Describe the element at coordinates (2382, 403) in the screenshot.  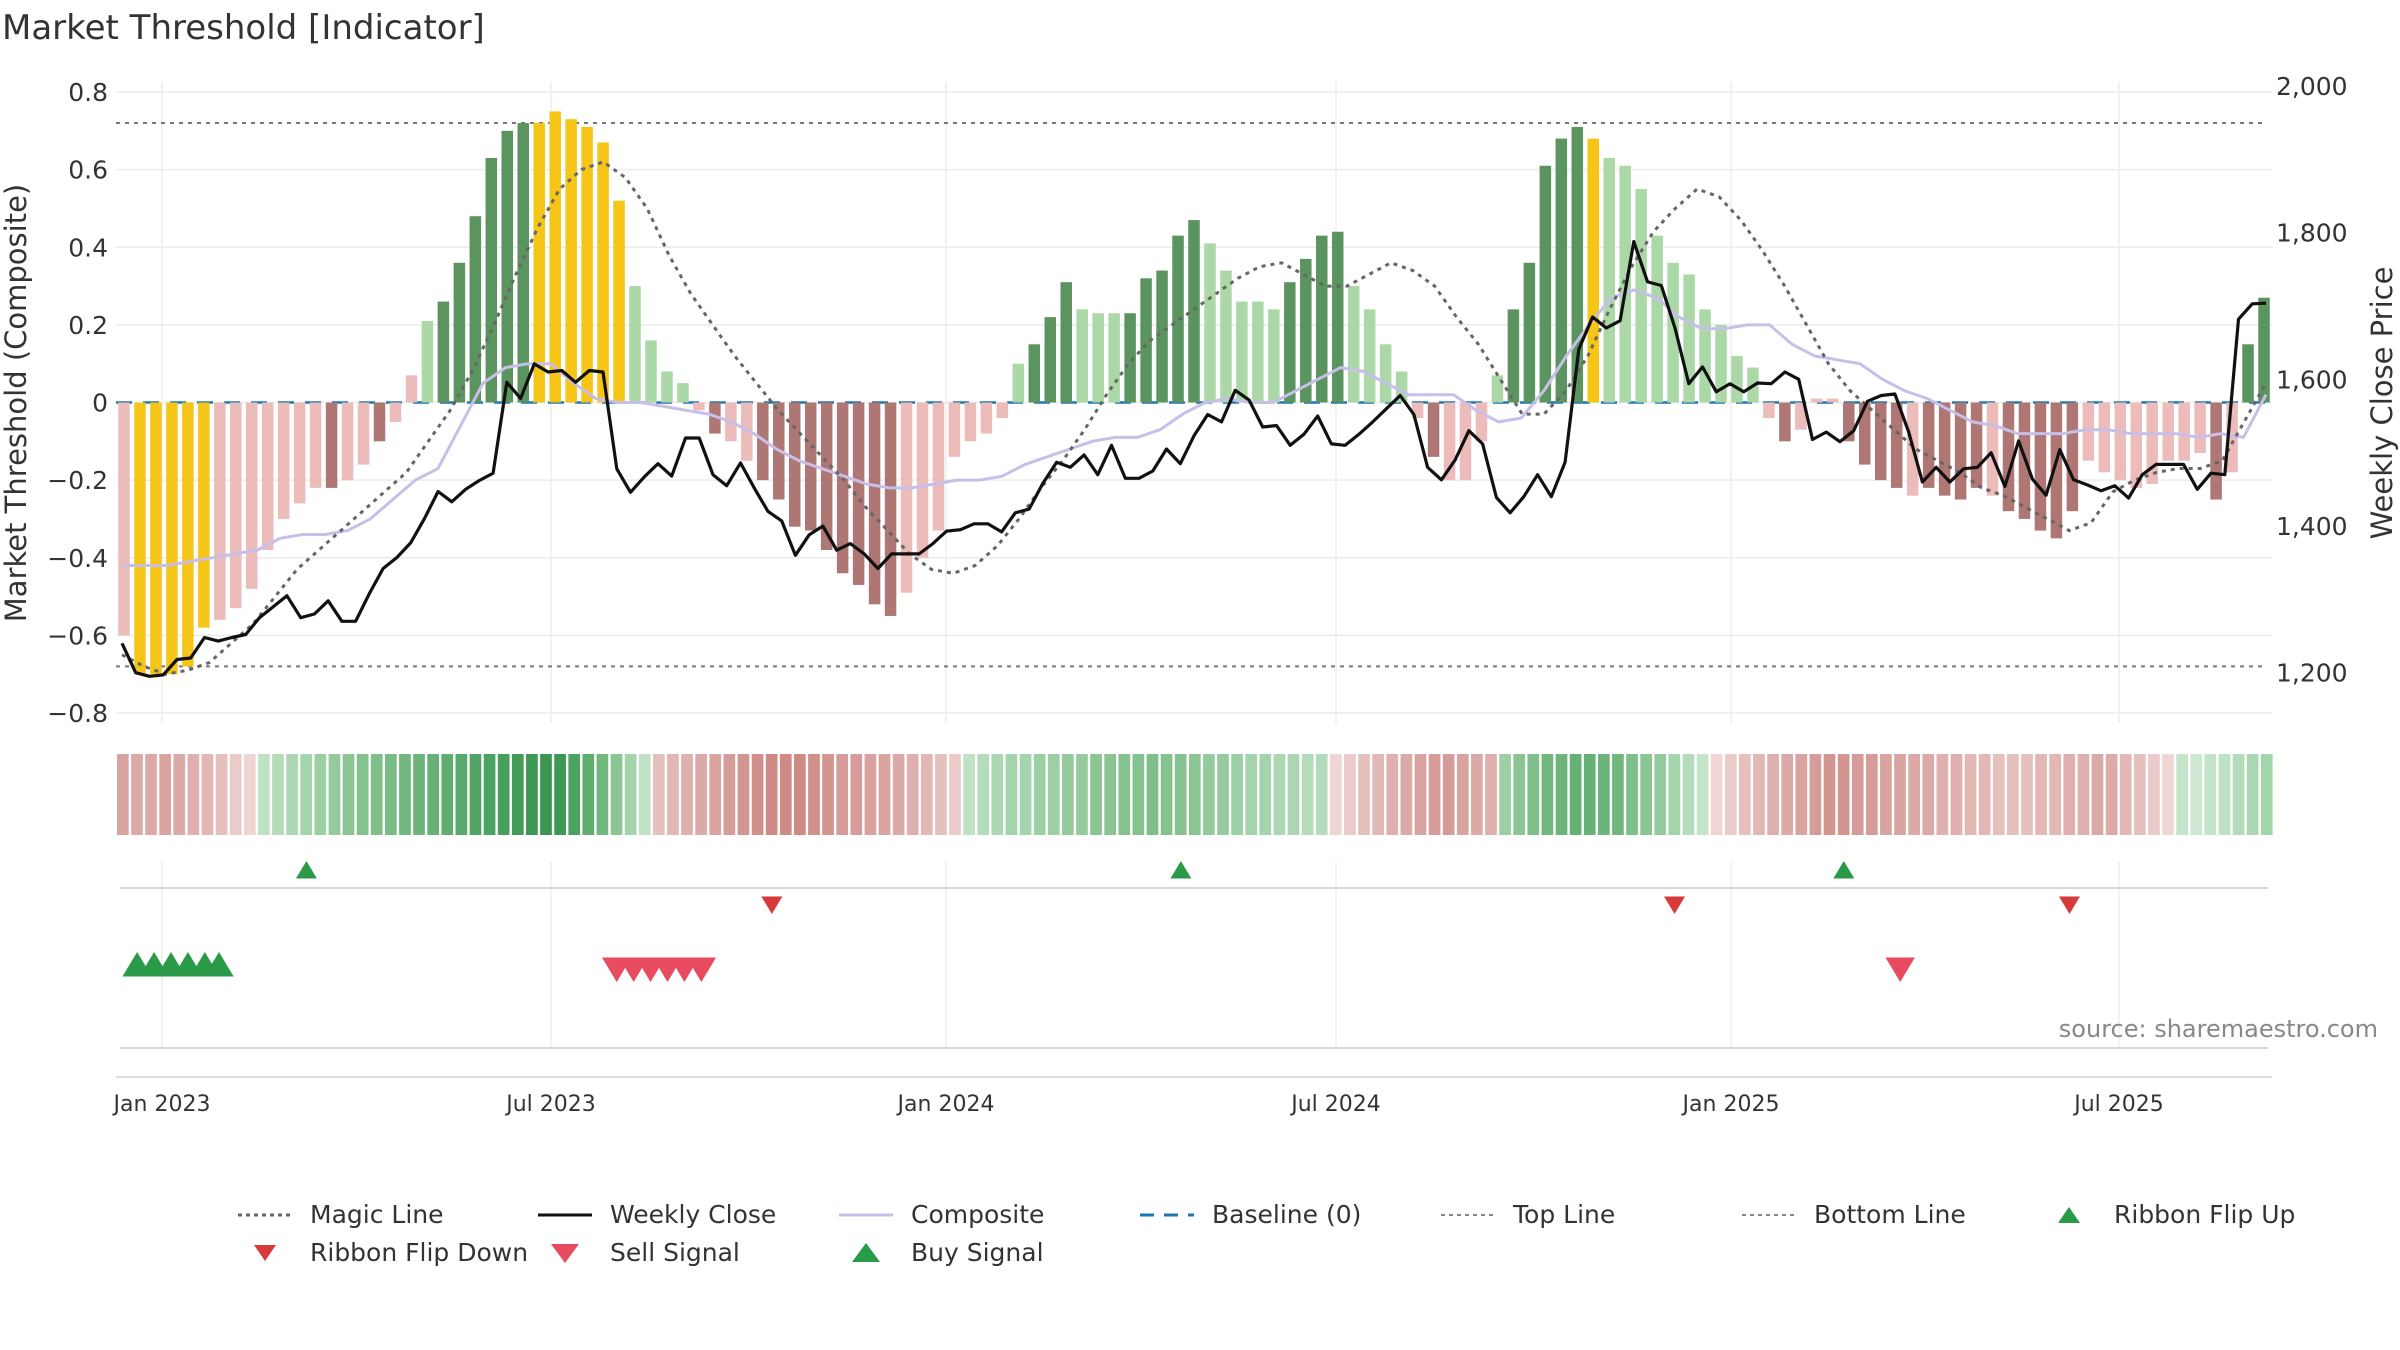
I see `y2-axis-title: Weekly Close Price` at that location.